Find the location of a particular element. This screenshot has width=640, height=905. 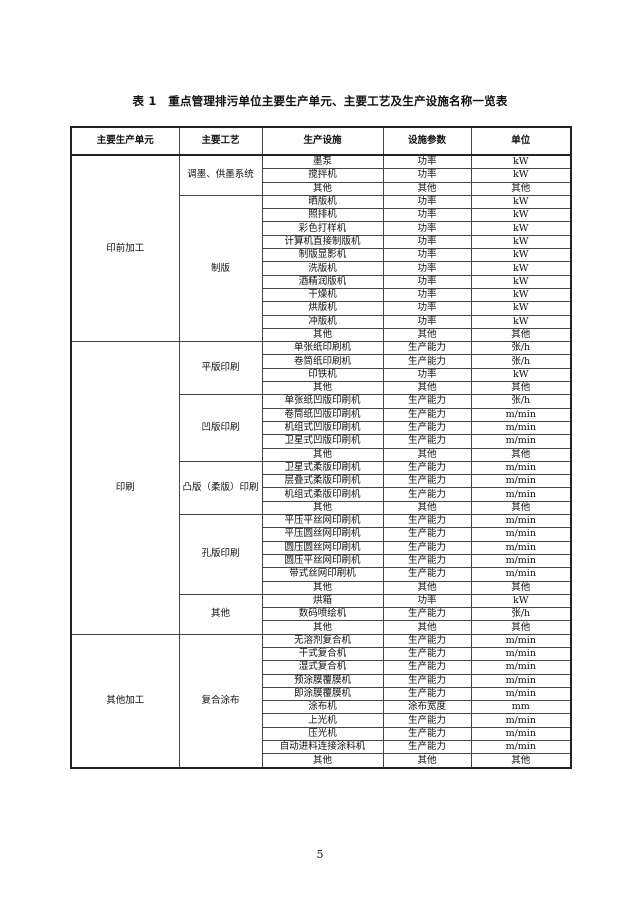

facility-cell: 洗版机 is located at coordinates (322, 268).